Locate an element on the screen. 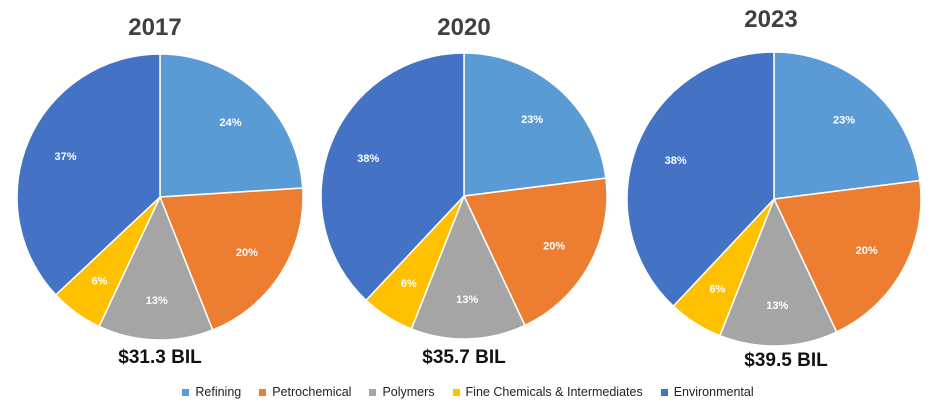 Image resolution: width=936 pixels, height=416 pixels. total-value: $31.3 BIL is located at coordinates (160, 357).